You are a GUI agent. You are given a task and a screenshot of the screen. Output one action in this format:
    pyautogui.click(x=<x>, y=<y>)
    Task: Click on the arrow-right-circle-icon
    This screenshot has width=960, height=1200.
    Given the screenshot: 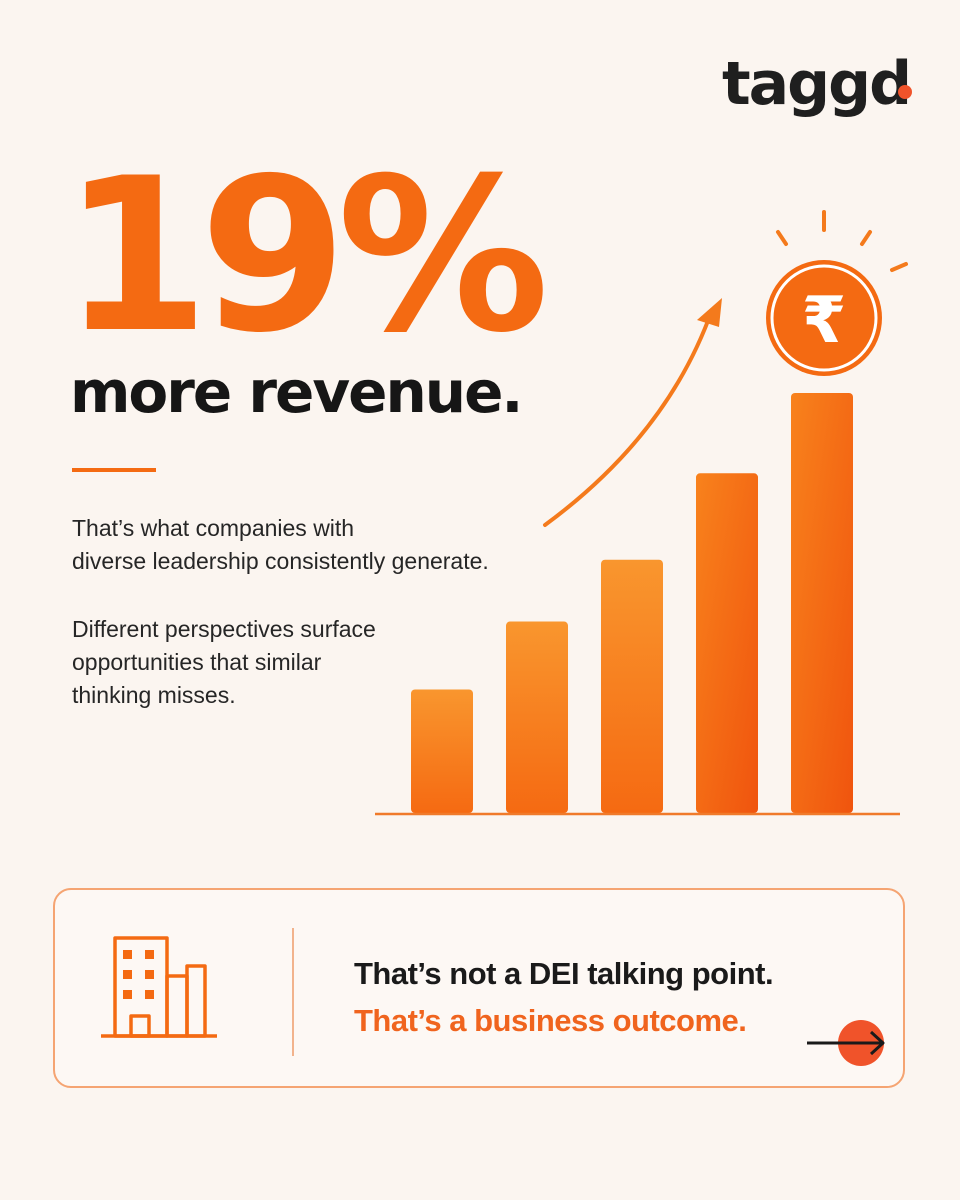 What is the action you would take?
    pyautogui.click(x=850, y=1043)
    